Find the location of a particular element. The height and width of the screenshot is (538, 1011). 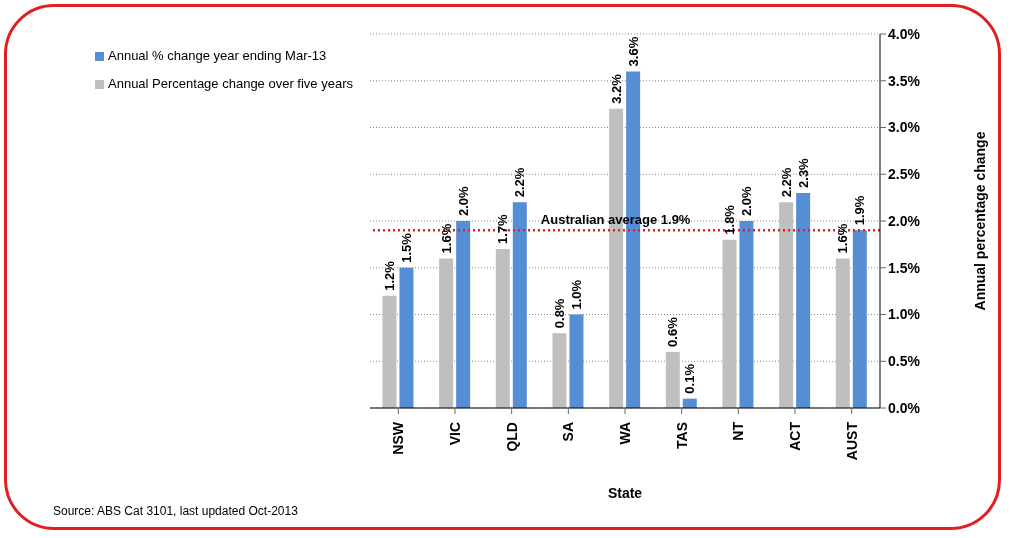

data-label: 1.7% is located at coordinates (503, 229).